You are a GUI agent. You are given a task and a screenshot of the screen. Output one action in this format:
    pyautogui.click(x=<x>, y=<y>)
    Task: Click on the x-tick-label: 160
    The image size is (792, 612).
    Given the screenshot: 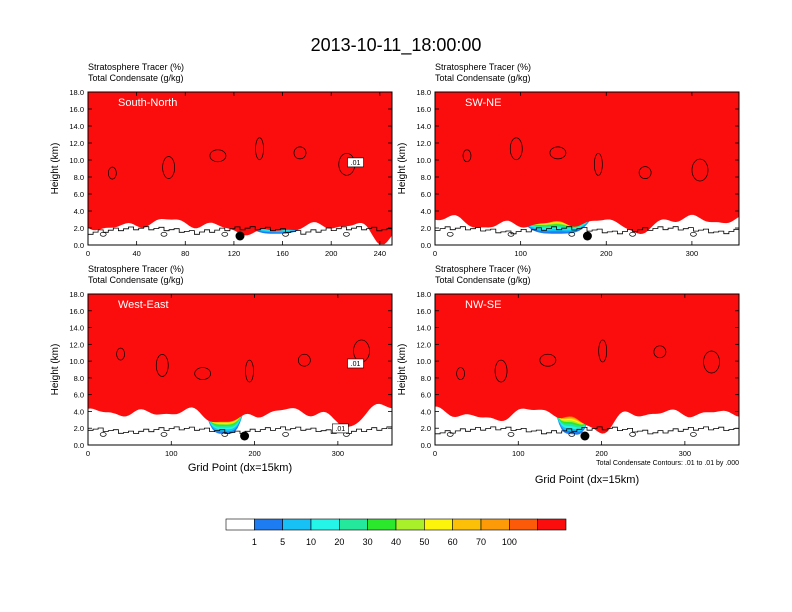 What is the action you would take?
    pyautogui.click(x=282, y=253)
    